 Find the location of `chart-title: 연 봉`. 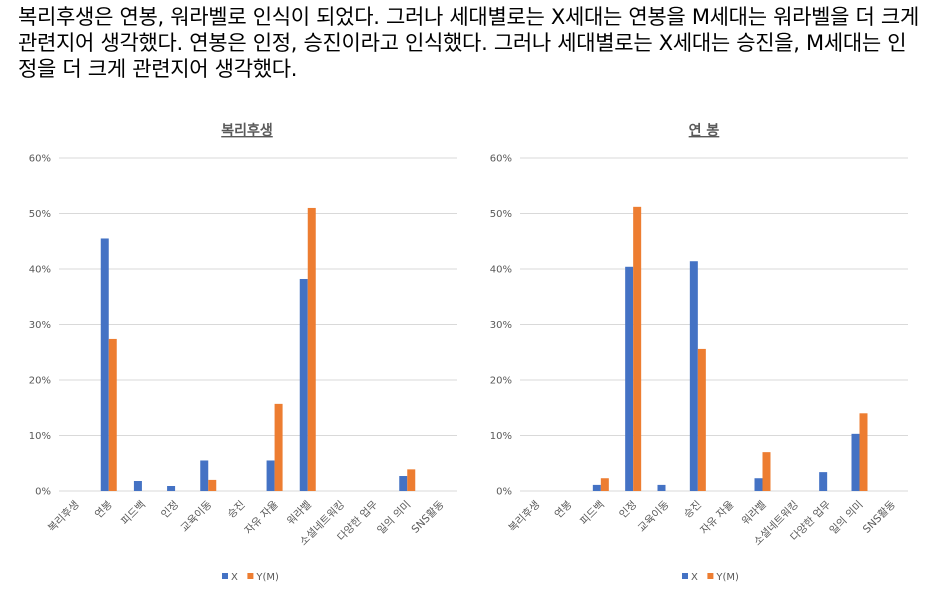

chart-title: 연 봉 is located at coordinates (704, 131).